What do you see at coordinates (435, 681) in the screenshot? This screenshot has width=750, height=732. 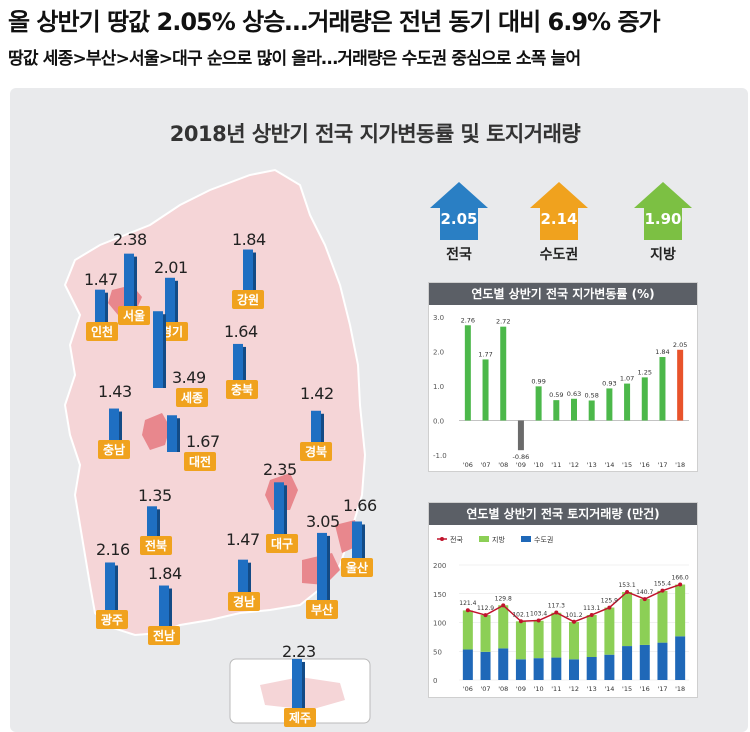 I see `chart2-ytick: 0` at bounding box center [435, 681].